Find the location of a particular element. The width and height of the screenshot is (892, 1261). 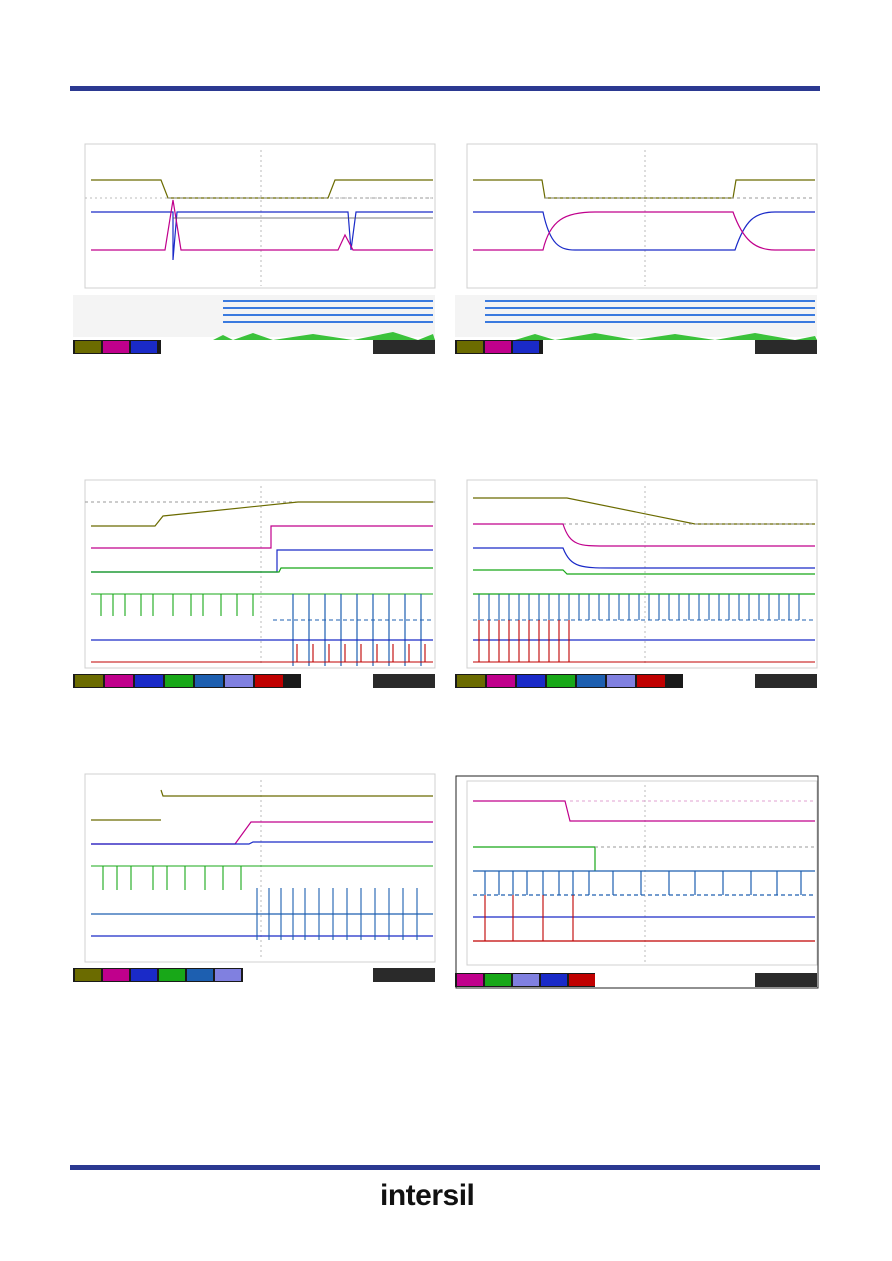

scope-1-plot is located at coordinates (254, 248).